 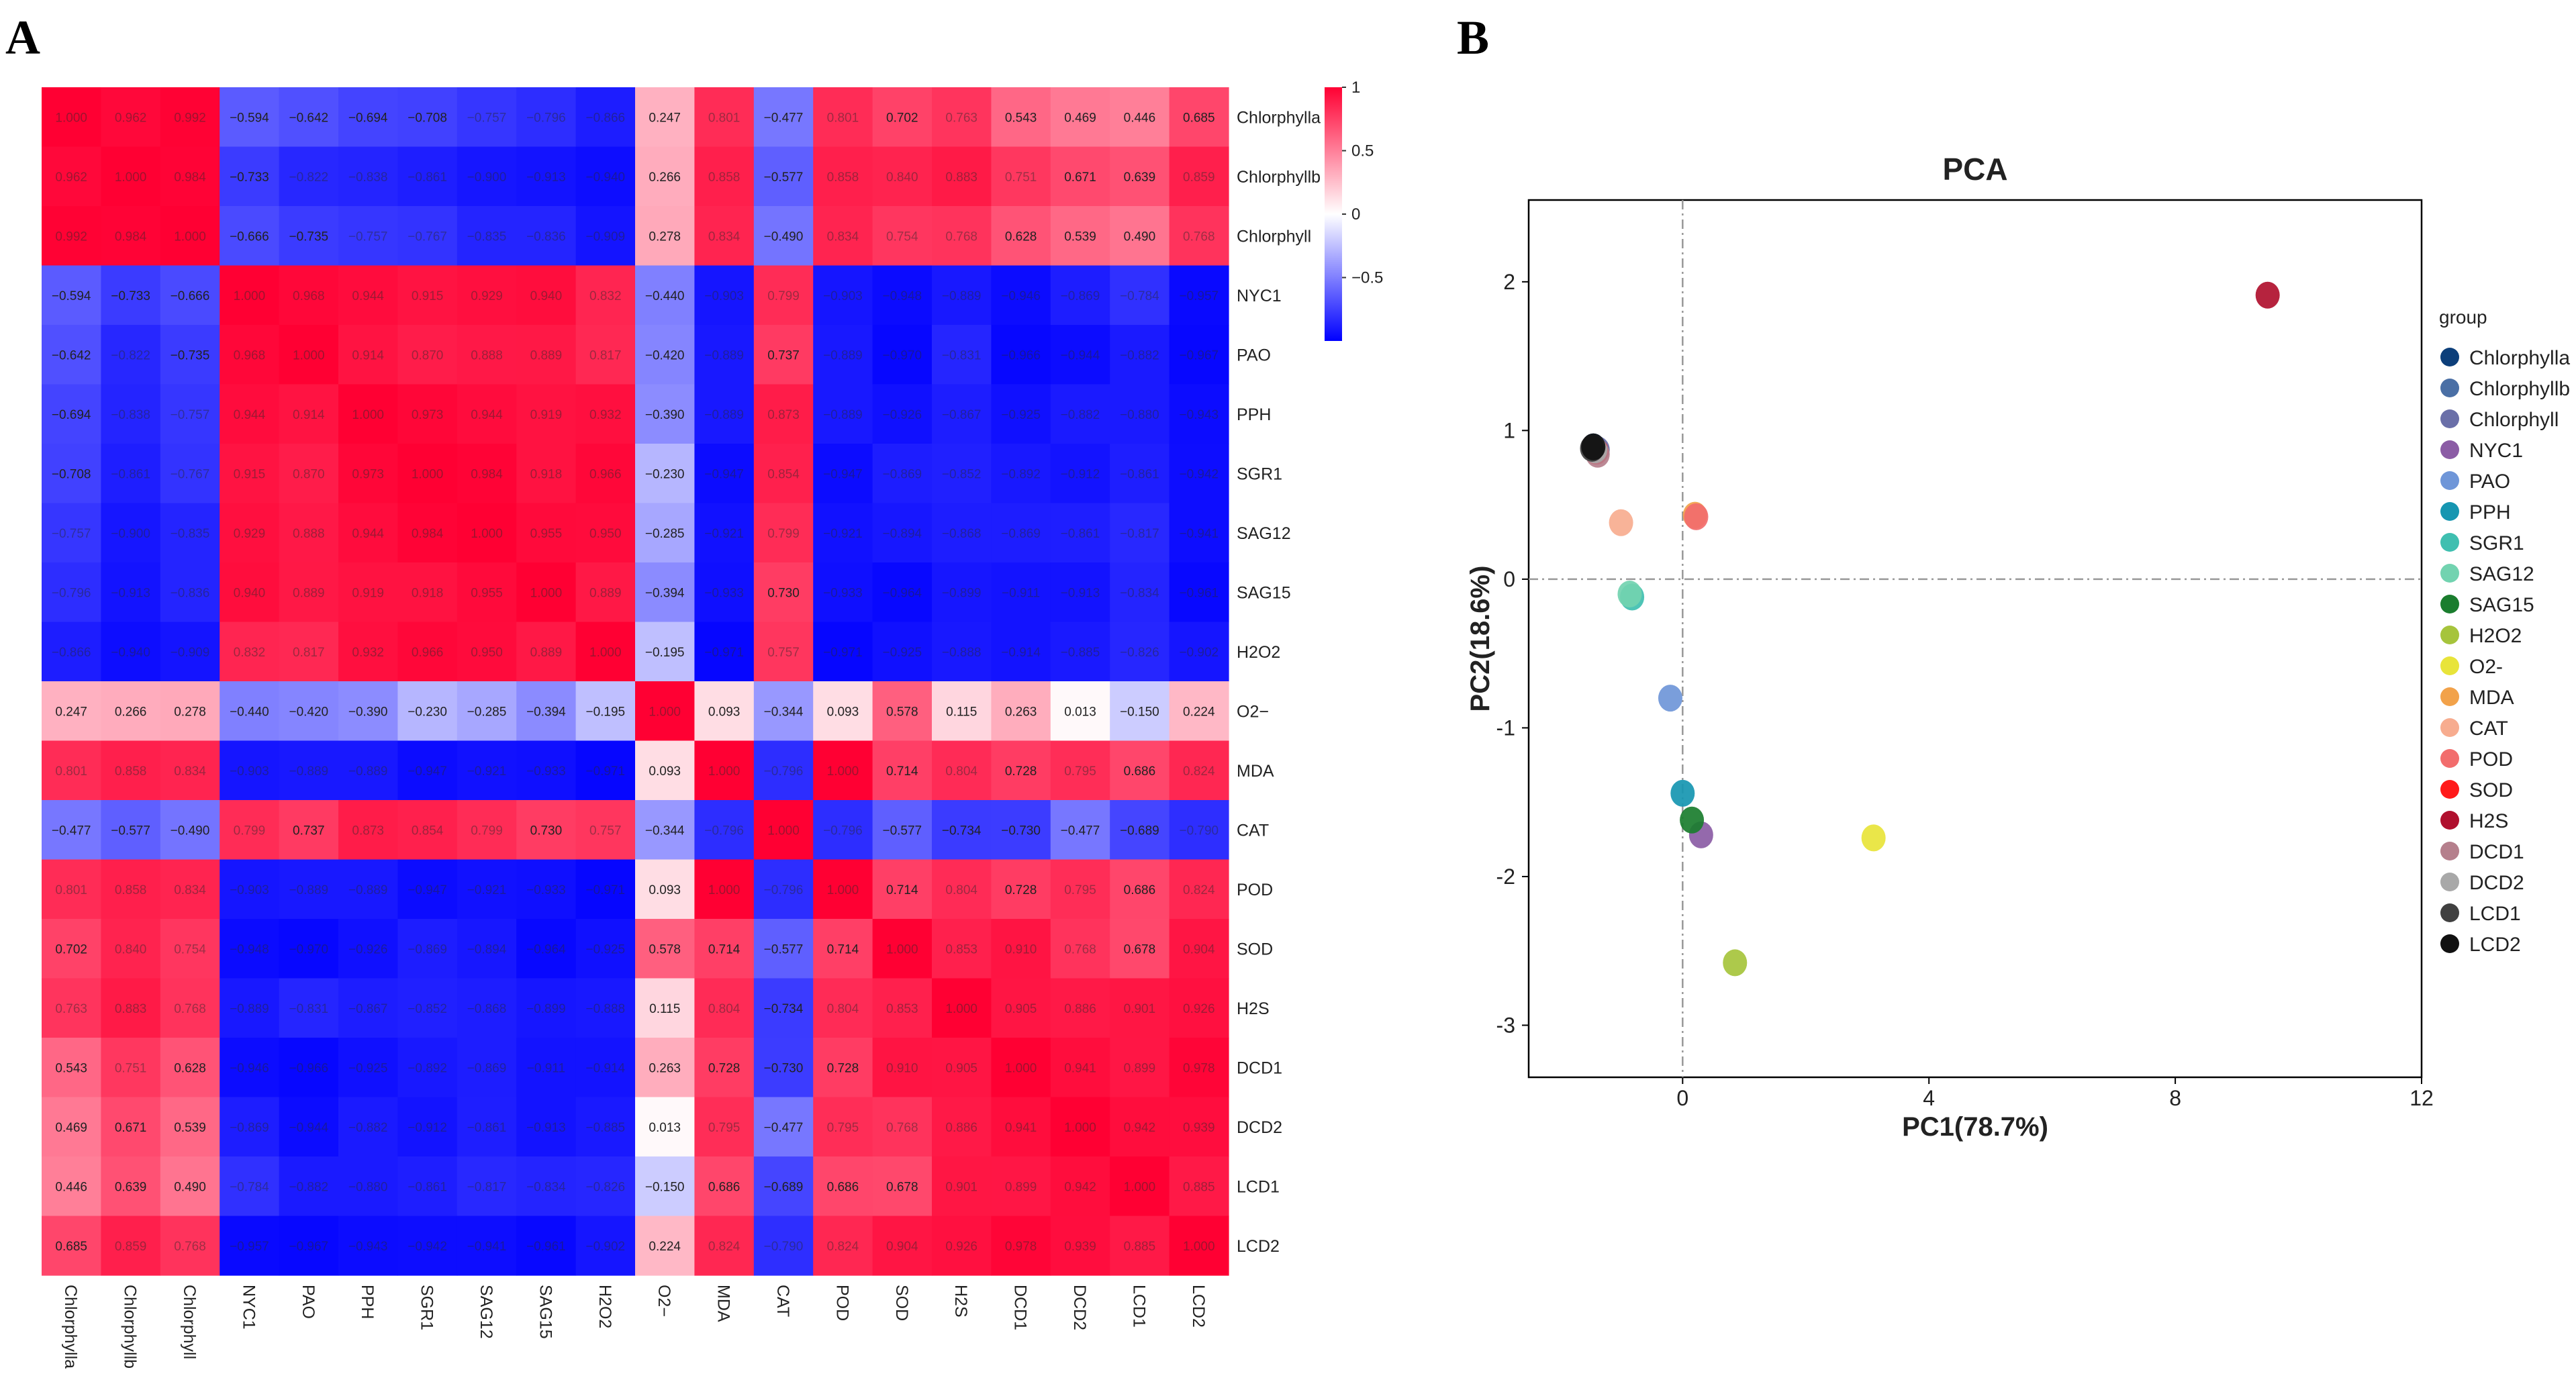 What do you see at coordinates (250, 177) in the screenshot?
I see `heatmap-cell-value: −0.733` at bounding box center [250, 177].